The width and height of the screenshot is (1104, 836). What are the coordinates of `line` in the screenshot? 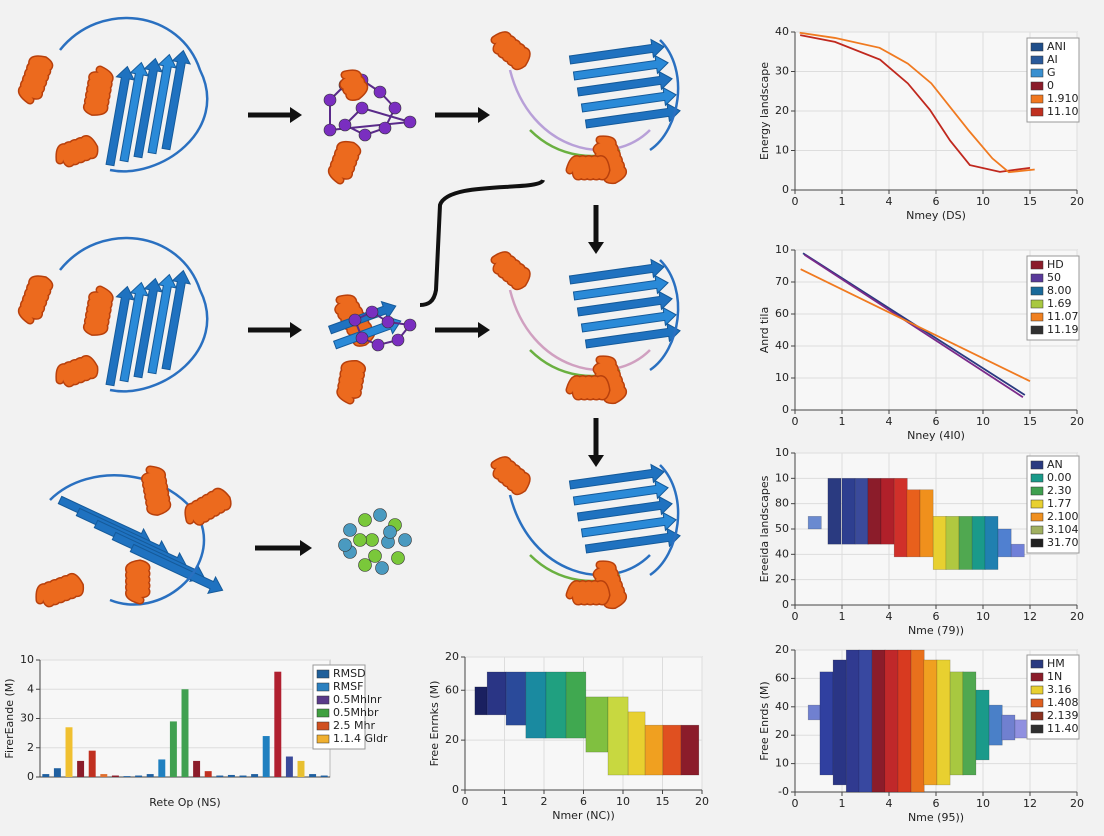 It's located at (913, 326).